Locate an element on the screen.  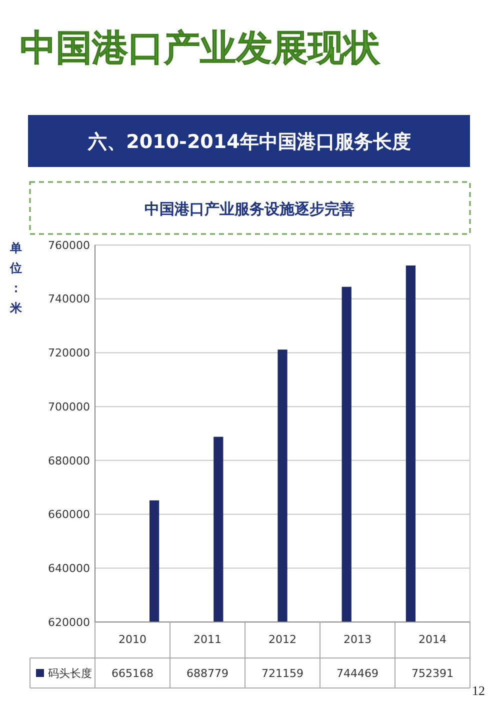
y-tick-label: 620000 is located at coordinates (69, 622).